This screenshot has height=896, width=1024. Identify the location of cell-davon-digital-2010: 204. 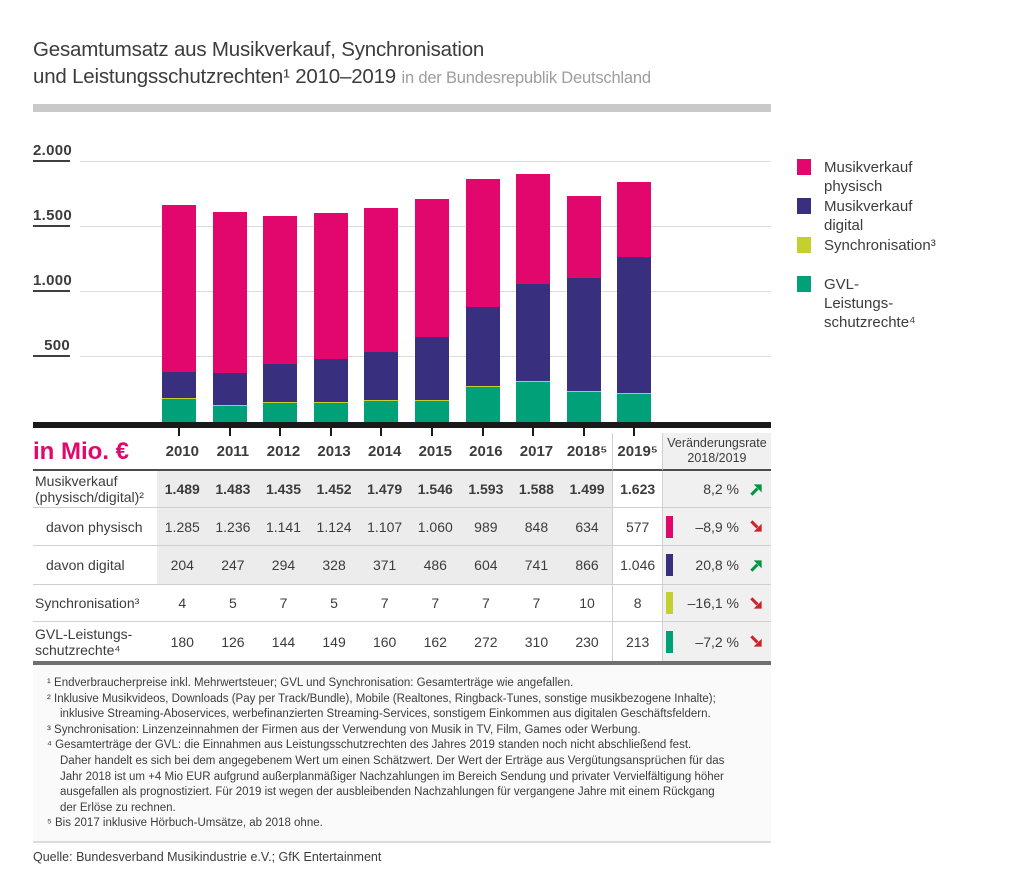
(182, 565).